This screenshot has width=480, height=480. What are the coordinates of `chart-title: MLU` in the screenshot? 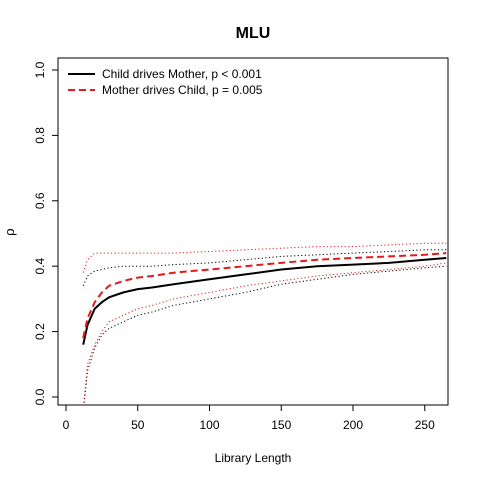 It's located at (253, 33).